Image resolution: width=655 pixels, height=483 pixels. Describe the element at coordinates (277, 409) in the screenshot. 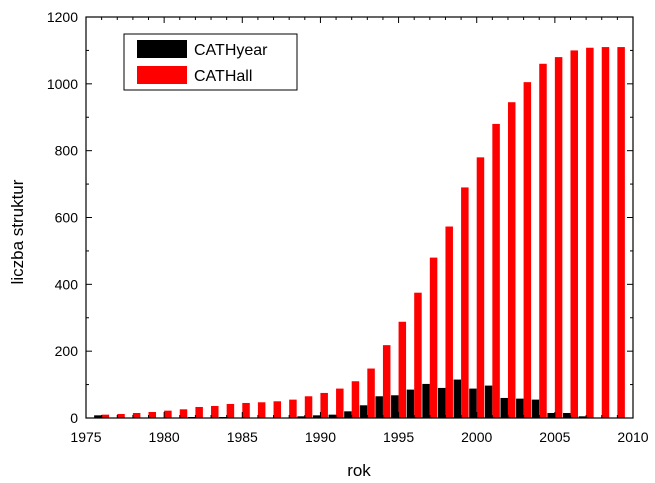

I see `bar-cathall-1987` at that location.